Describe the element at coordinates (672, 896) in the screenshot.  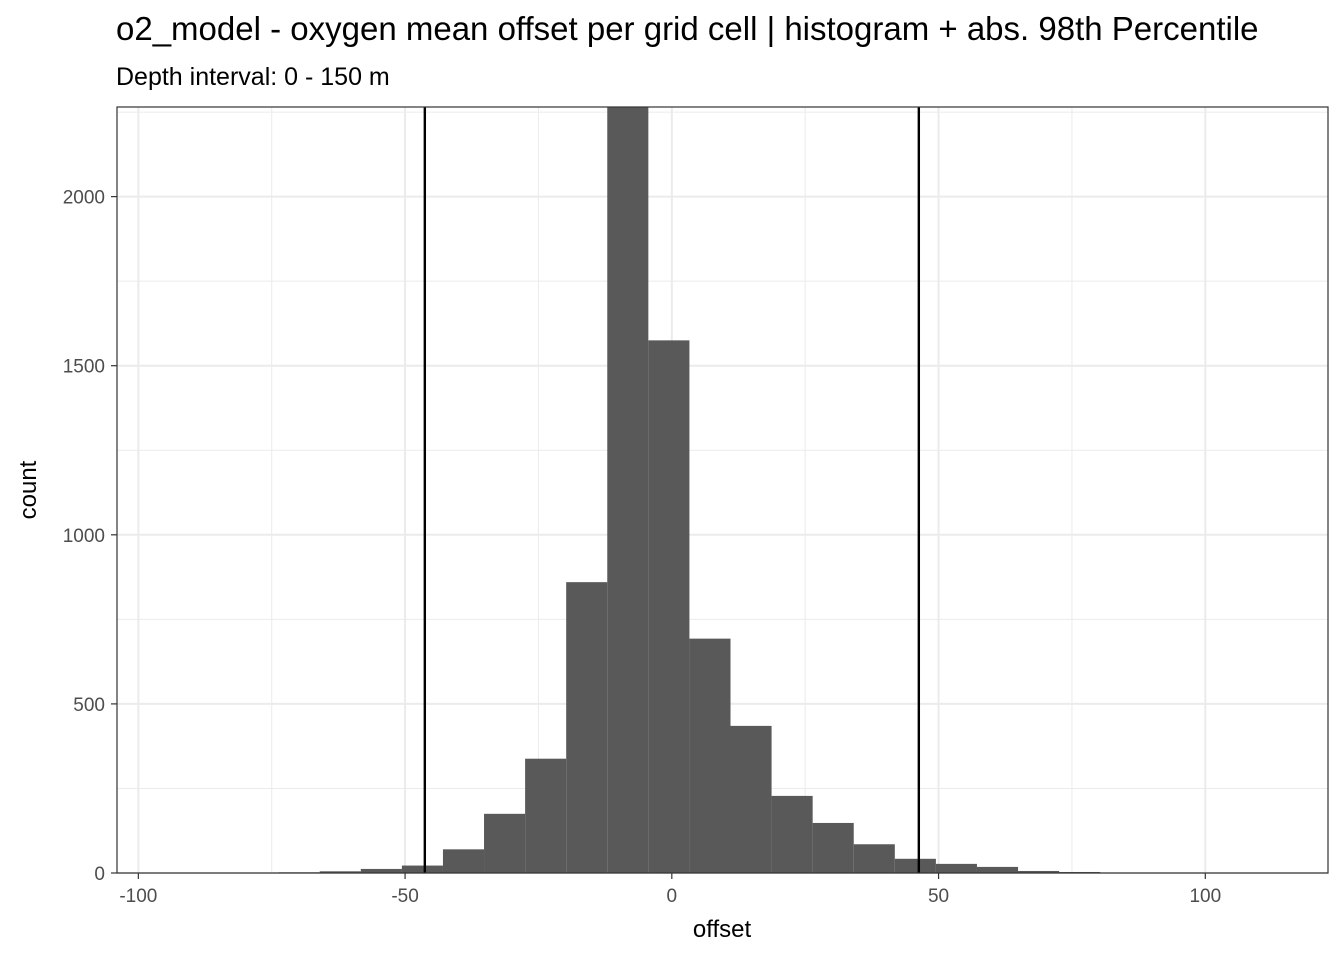
I see `x-tick-label: 0` at that location.